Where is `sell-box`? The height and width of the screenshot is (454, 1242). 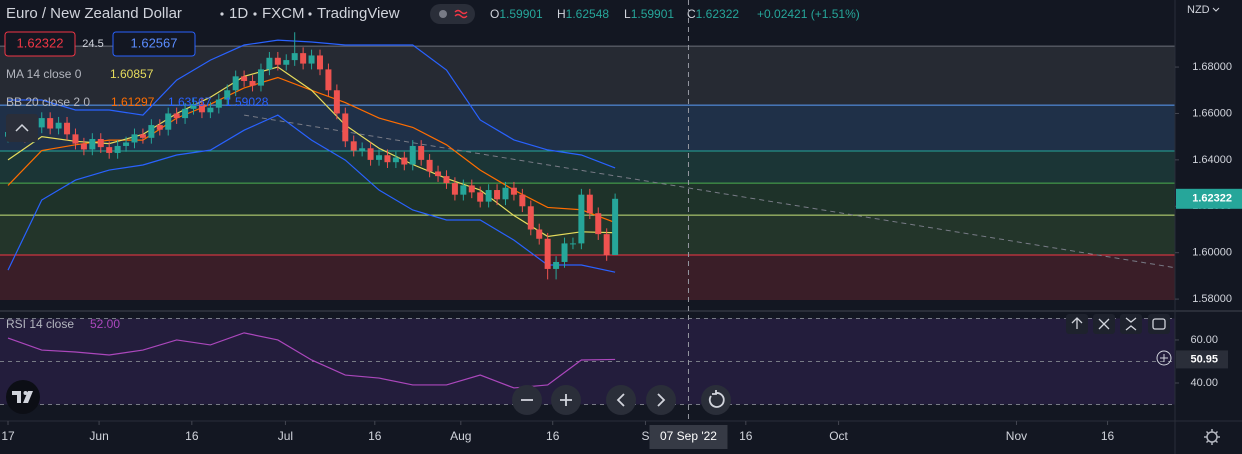 sell-box is located at coordinates (40, 44).